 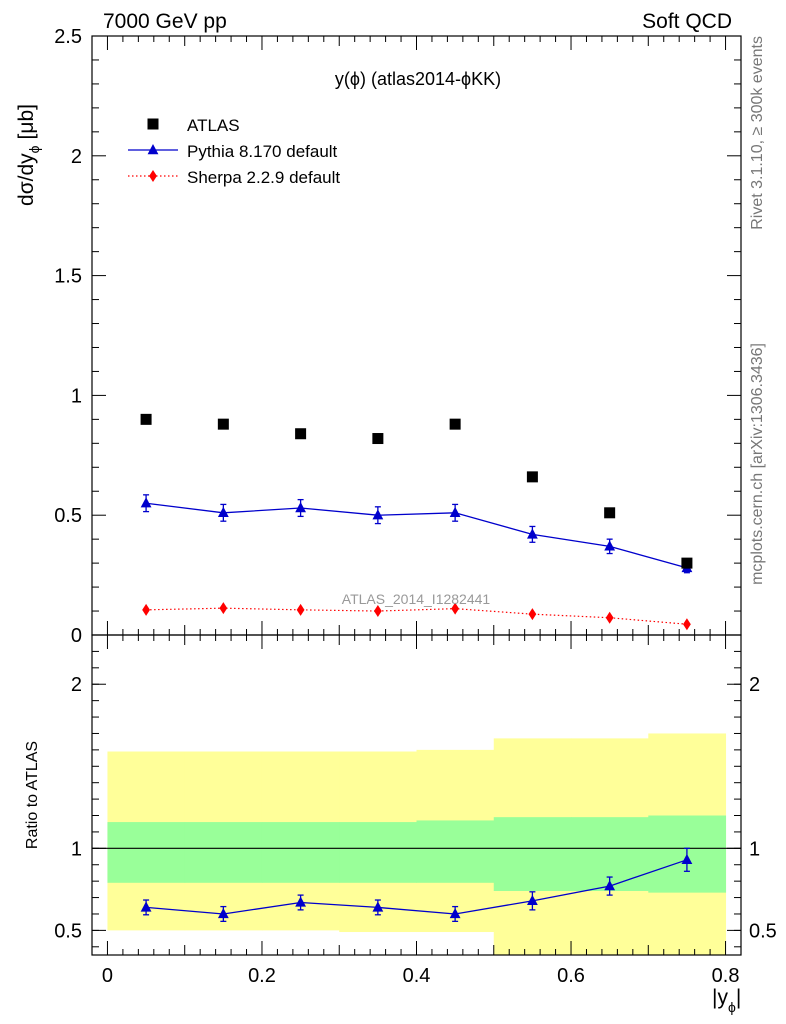 I want to click on ratio-xtick-label: 0.2, so click(x=262, y=976).